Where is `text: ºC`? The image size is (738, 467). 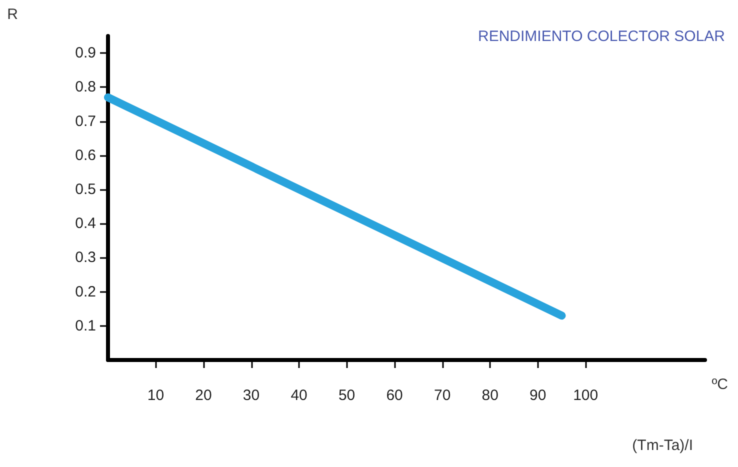 text: ºC is located at coordinates (720, 384).